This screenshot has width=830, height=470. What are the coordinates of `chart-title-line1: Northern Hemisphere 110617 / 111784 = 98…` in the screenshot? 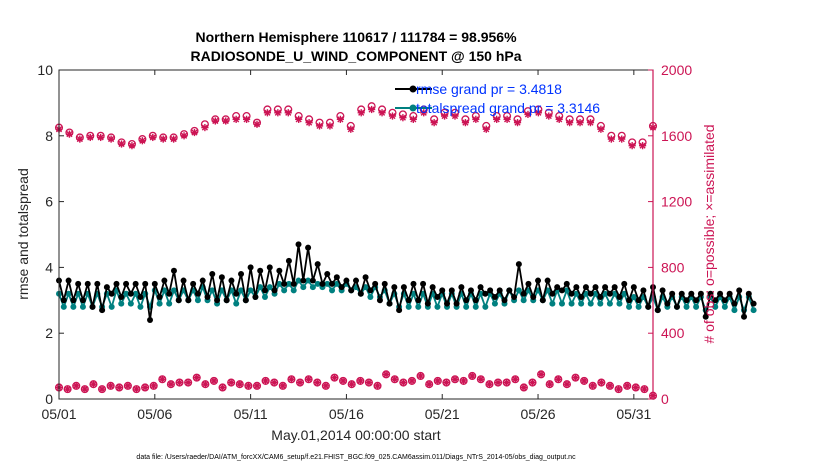 It's located at (356, 37).